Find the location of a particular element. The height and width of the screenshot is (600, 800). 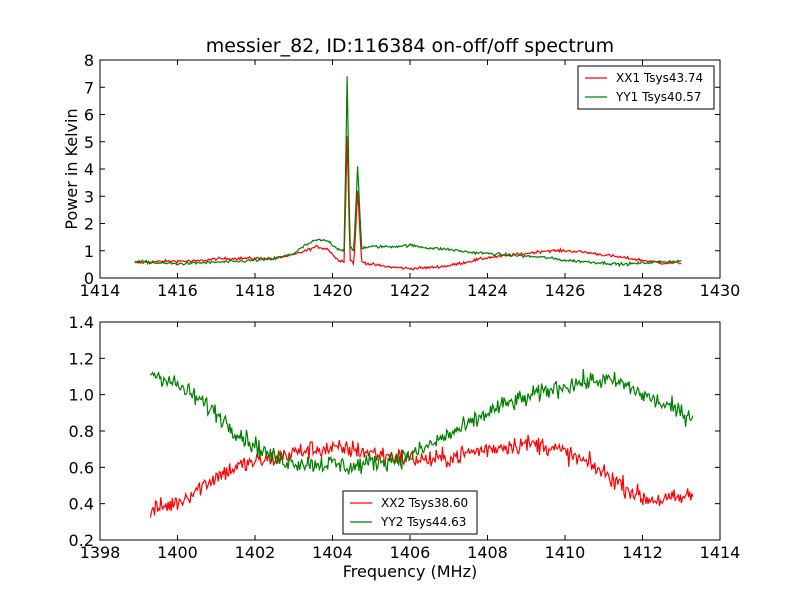

x-tick-label: 1418 is located at coordinates (255, 290).